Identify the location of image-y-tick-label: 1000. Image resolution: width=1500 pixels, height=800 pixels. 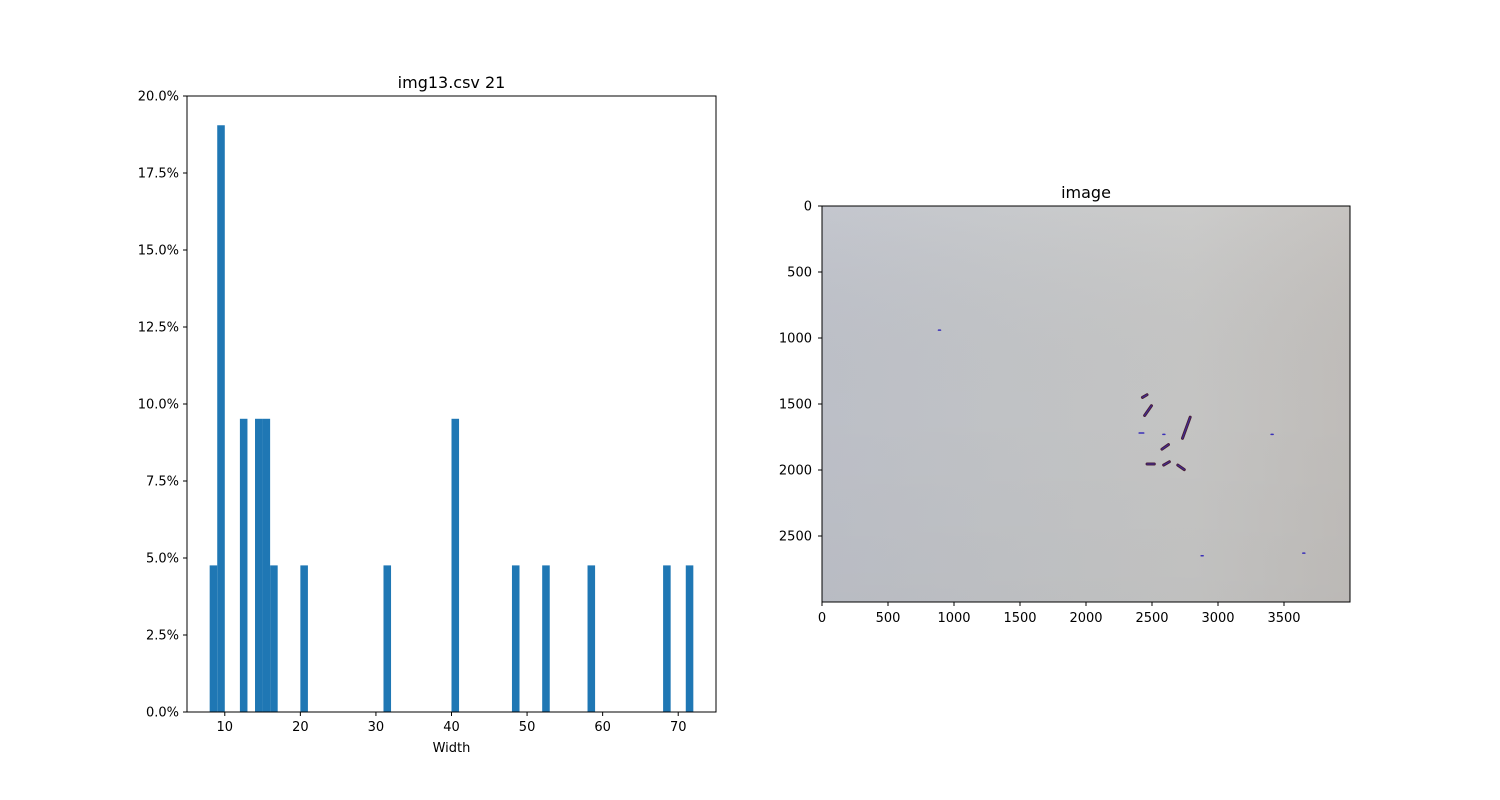
(795, 339).